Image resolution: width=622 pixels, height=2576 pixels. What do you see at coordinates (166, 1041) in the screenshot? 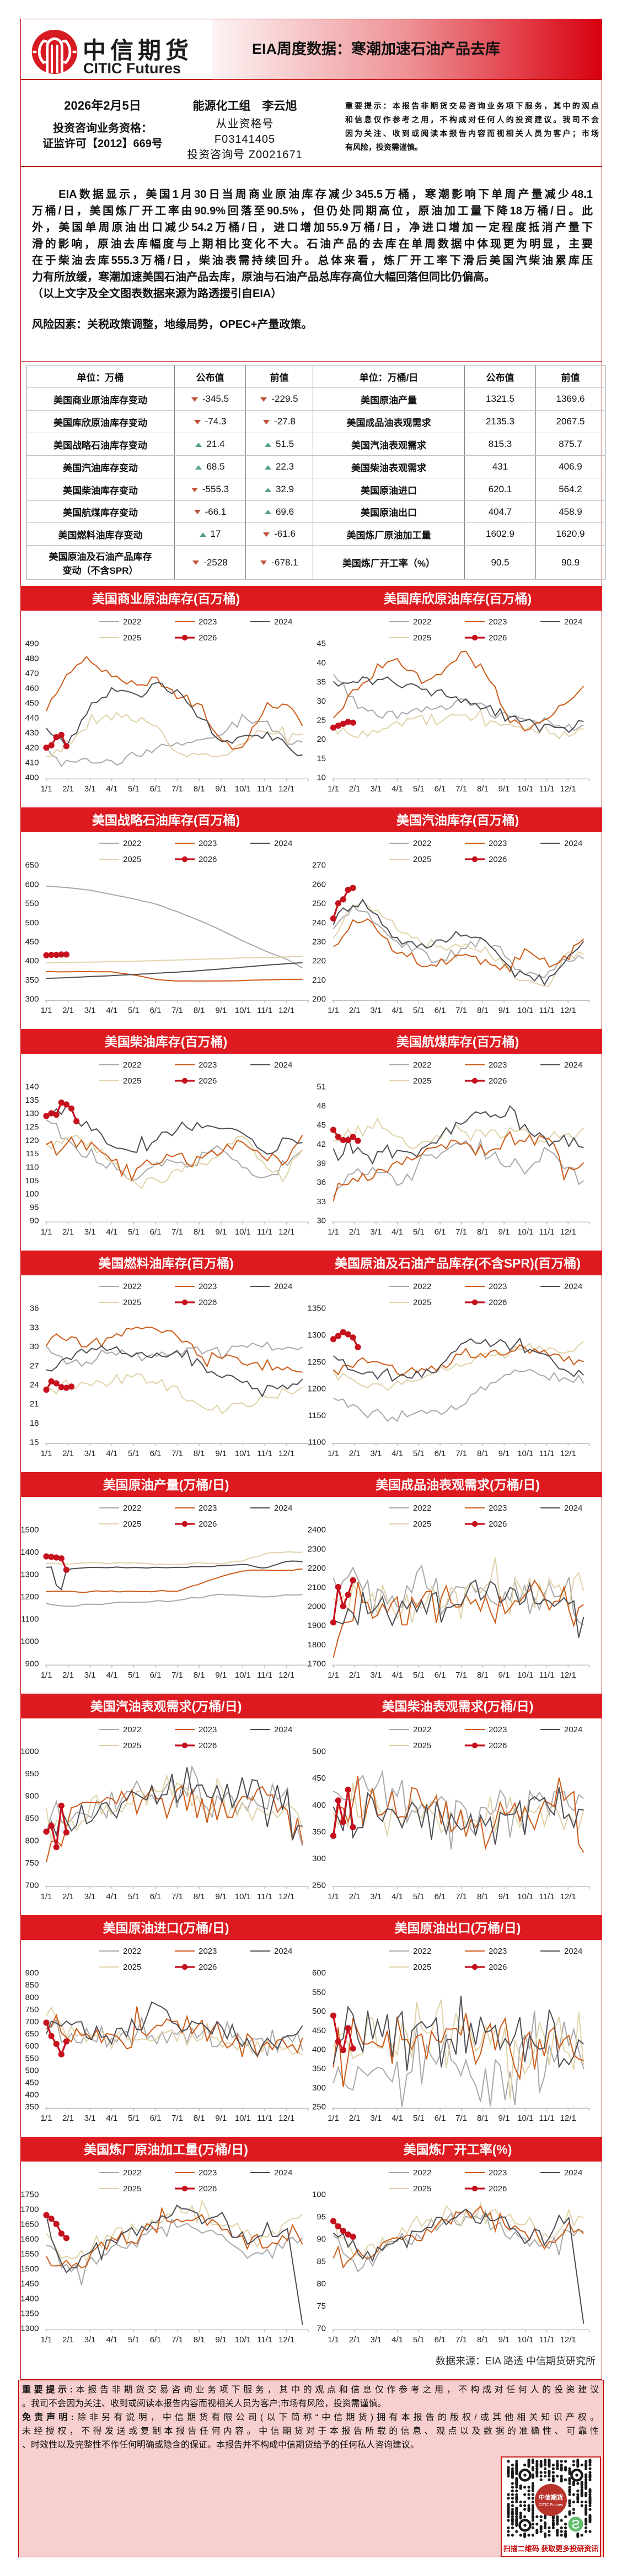
I see `svg-text: 美国柴油库存(百万桶)` at bounding box center [166, 1041].